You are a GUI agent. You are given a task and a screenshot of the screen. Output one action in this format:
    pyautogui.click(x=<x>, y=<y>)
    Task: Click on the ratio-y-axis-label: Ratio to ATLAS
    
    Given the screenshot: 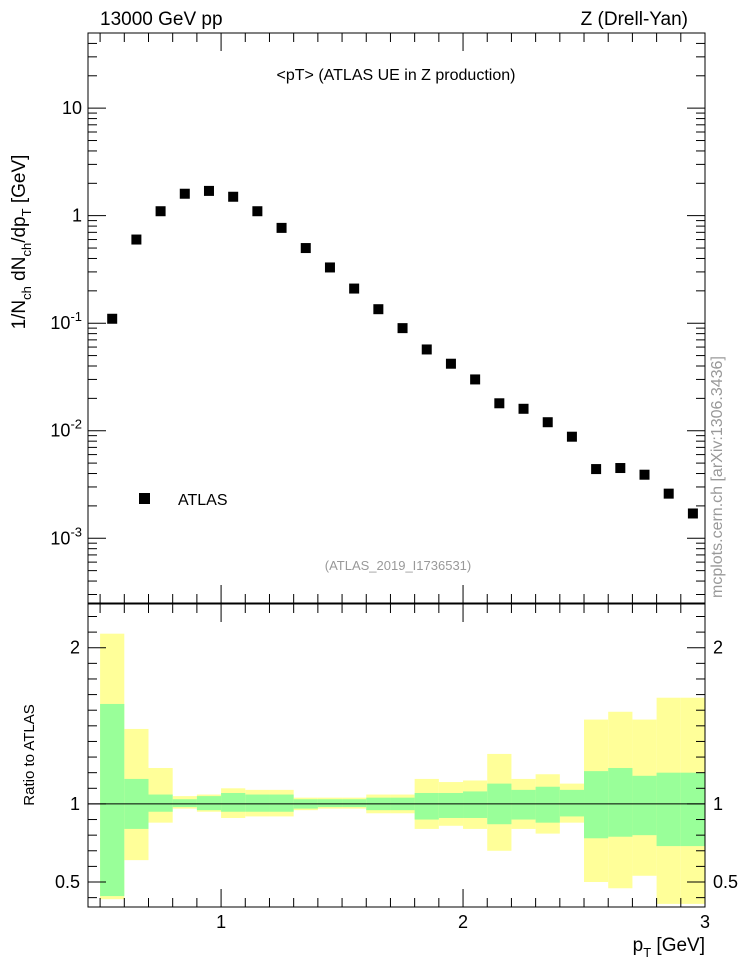 What is the action you would take?
    pyautogui.click(x=29, y=754)
    